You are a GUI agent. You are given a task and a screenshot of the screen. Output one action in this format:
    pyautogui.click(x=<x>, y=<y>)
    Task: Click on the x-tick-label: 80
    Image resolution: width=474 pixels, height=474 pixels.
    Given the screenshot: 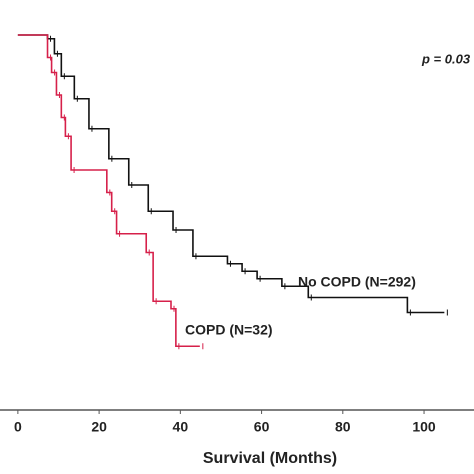 What is the action you would take?
    pyautogui.click(x=343, y=427)
    